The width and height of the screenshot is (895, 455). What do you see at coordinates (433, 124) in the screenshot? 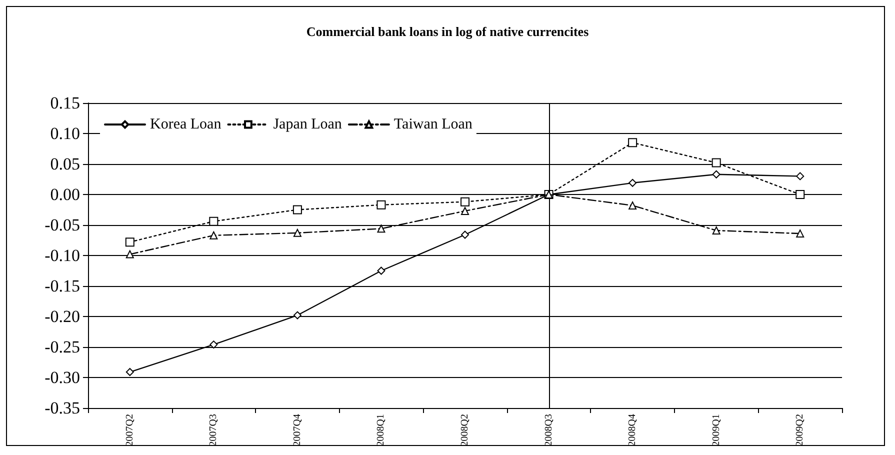
I see `legend-label: Taiwan Loan` at bounding box center [433, 124].